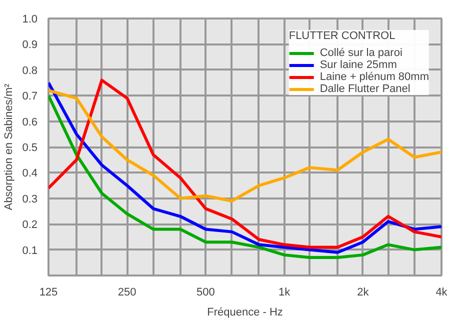 The width and height of the screenshot is (471, 321). Describe the element at coordinates (30, 225) in the screenshot. I see `y-tick-label: 0.2` at that location.